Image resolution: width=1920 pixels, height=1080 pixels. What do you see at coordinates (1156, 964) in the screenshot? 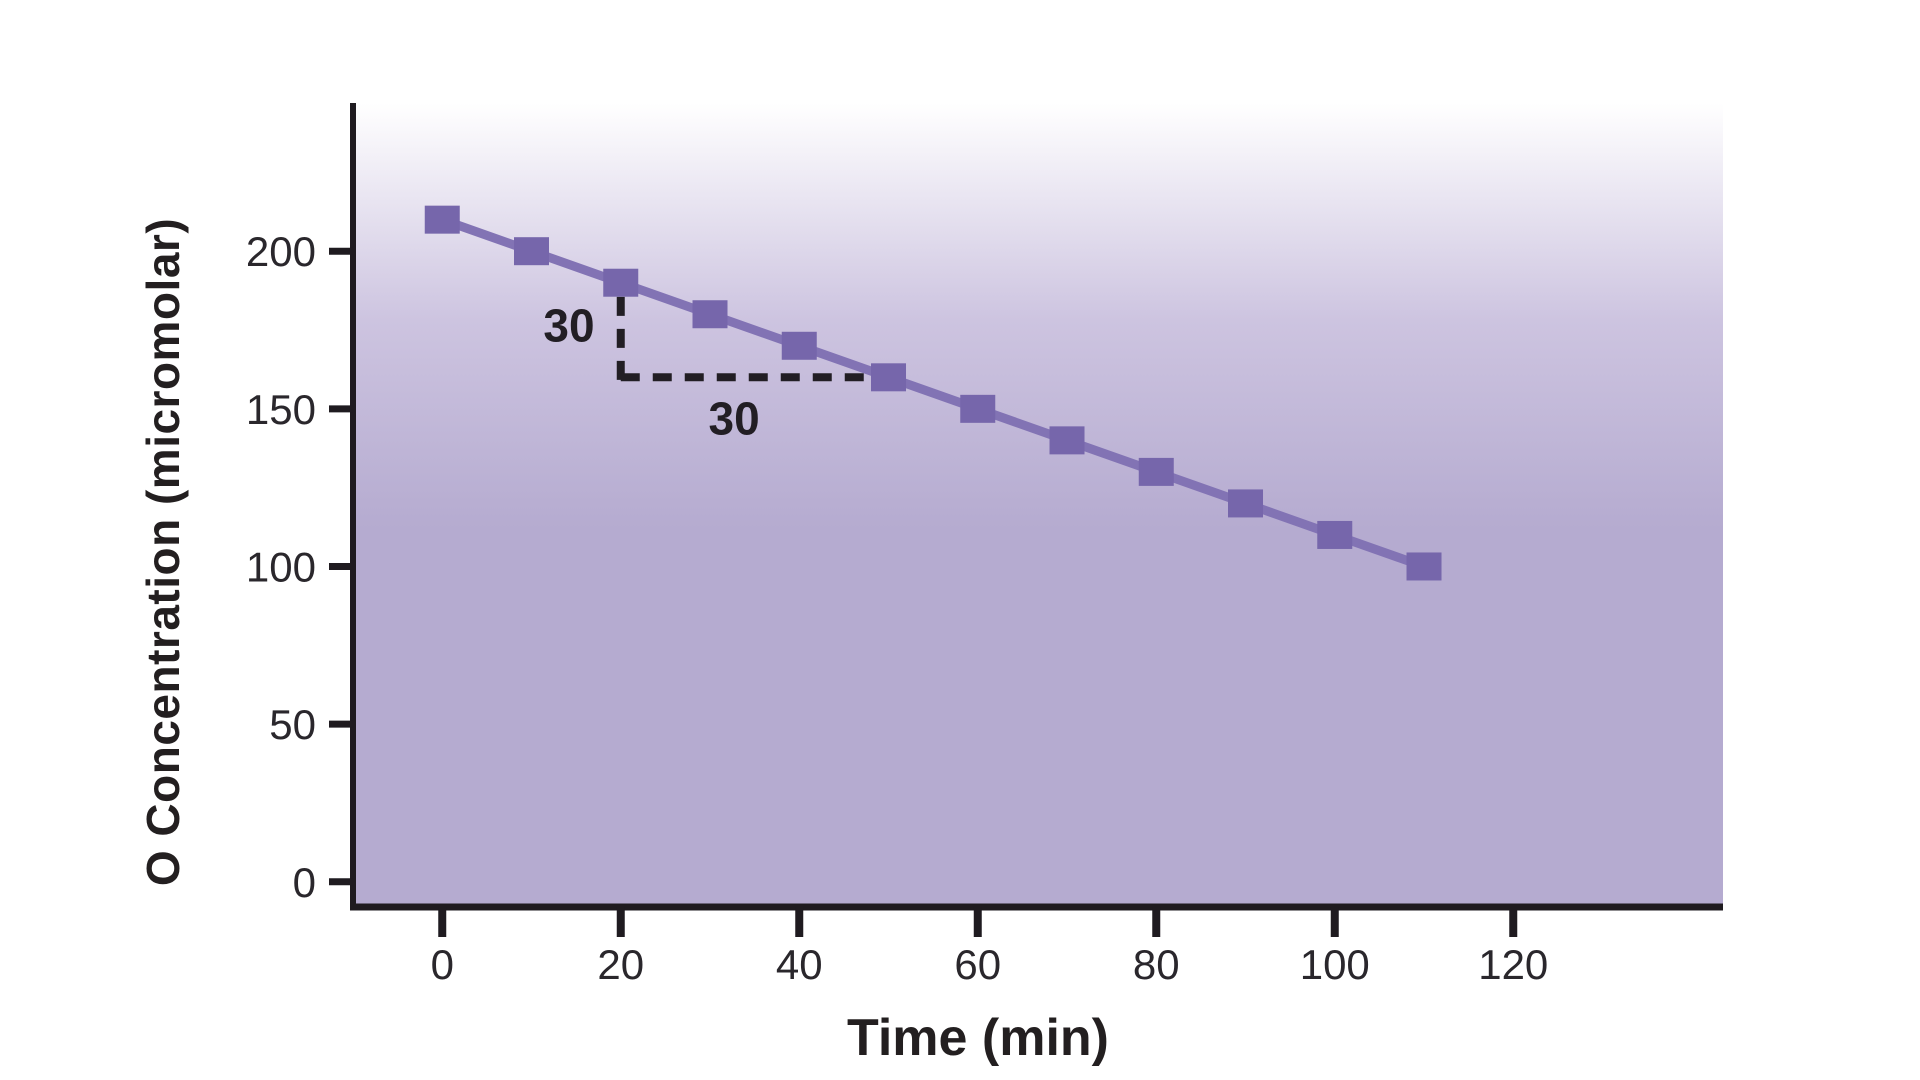
I see `x-tick-label: 80` at bounding box center [1156, 964].